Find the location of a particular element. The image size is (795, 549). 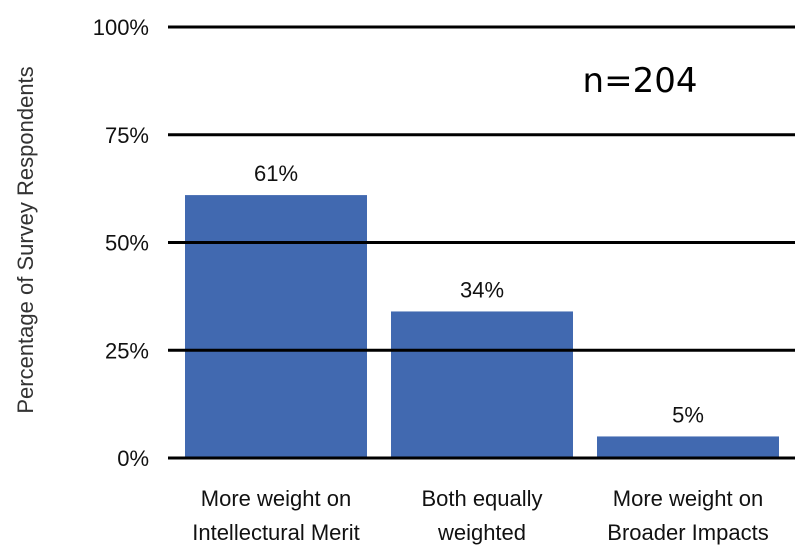

bar-value-label: 34% is located at coordinates (482, 289).